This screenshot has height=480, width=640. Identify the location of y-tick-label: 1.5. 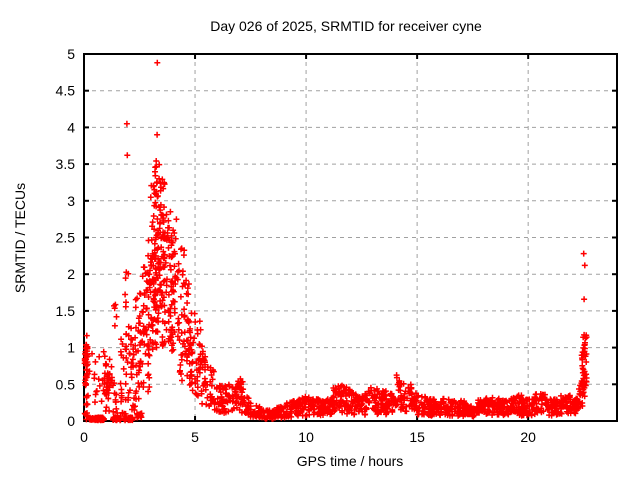
(66, 311).